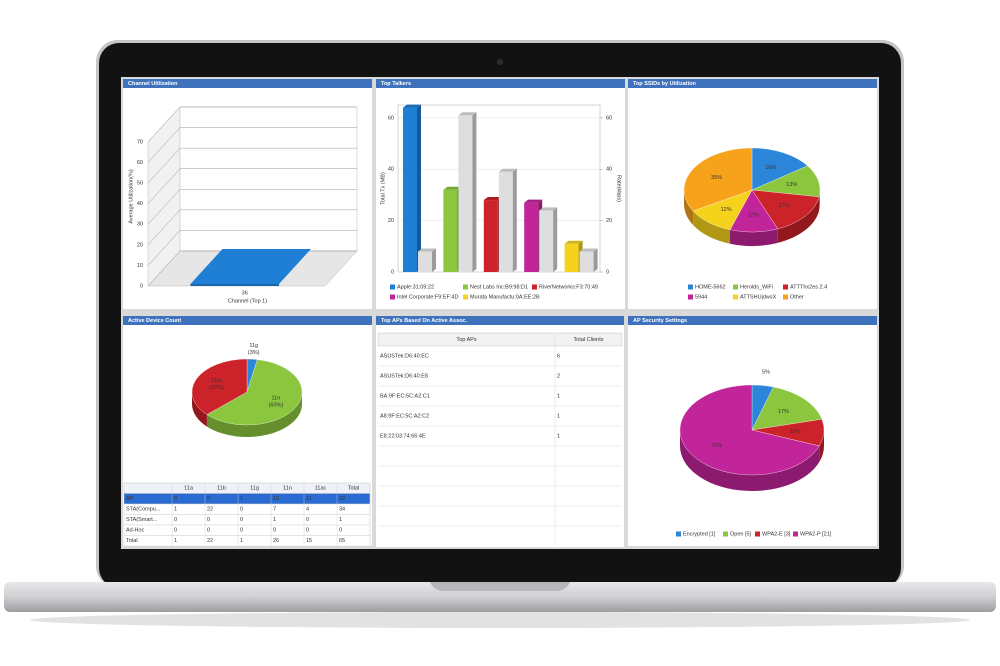  I want to click on bar-front, so click(234, 284).